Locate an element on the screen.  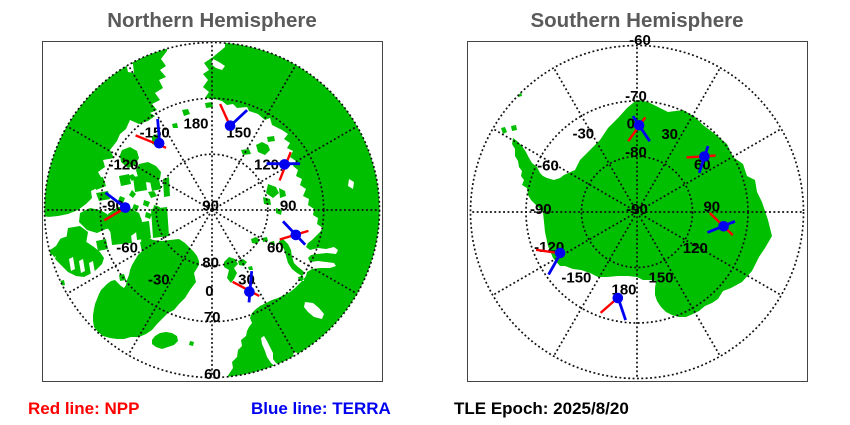
svg-text: -120 is located at coordinates (123, 164).